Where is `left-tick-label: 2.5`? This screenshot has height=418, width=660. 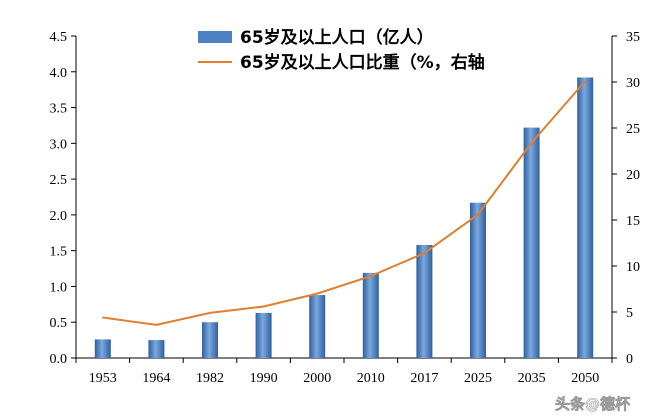
left-tick-label: 2.5 is located at coordinates (59, 180).